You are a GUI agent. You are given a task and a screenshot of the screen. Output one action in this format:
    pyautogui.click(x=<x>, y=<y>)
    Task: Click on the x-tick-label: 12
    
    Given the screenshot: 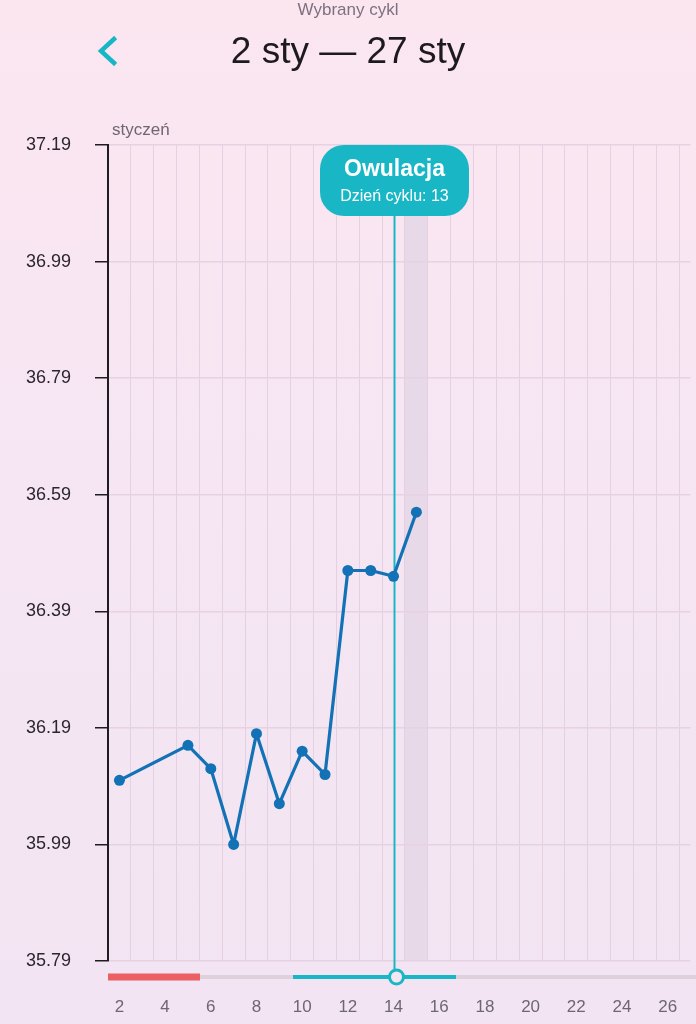 What is the action you would take?
    pyautogui.click(x=348, y=1006)
    